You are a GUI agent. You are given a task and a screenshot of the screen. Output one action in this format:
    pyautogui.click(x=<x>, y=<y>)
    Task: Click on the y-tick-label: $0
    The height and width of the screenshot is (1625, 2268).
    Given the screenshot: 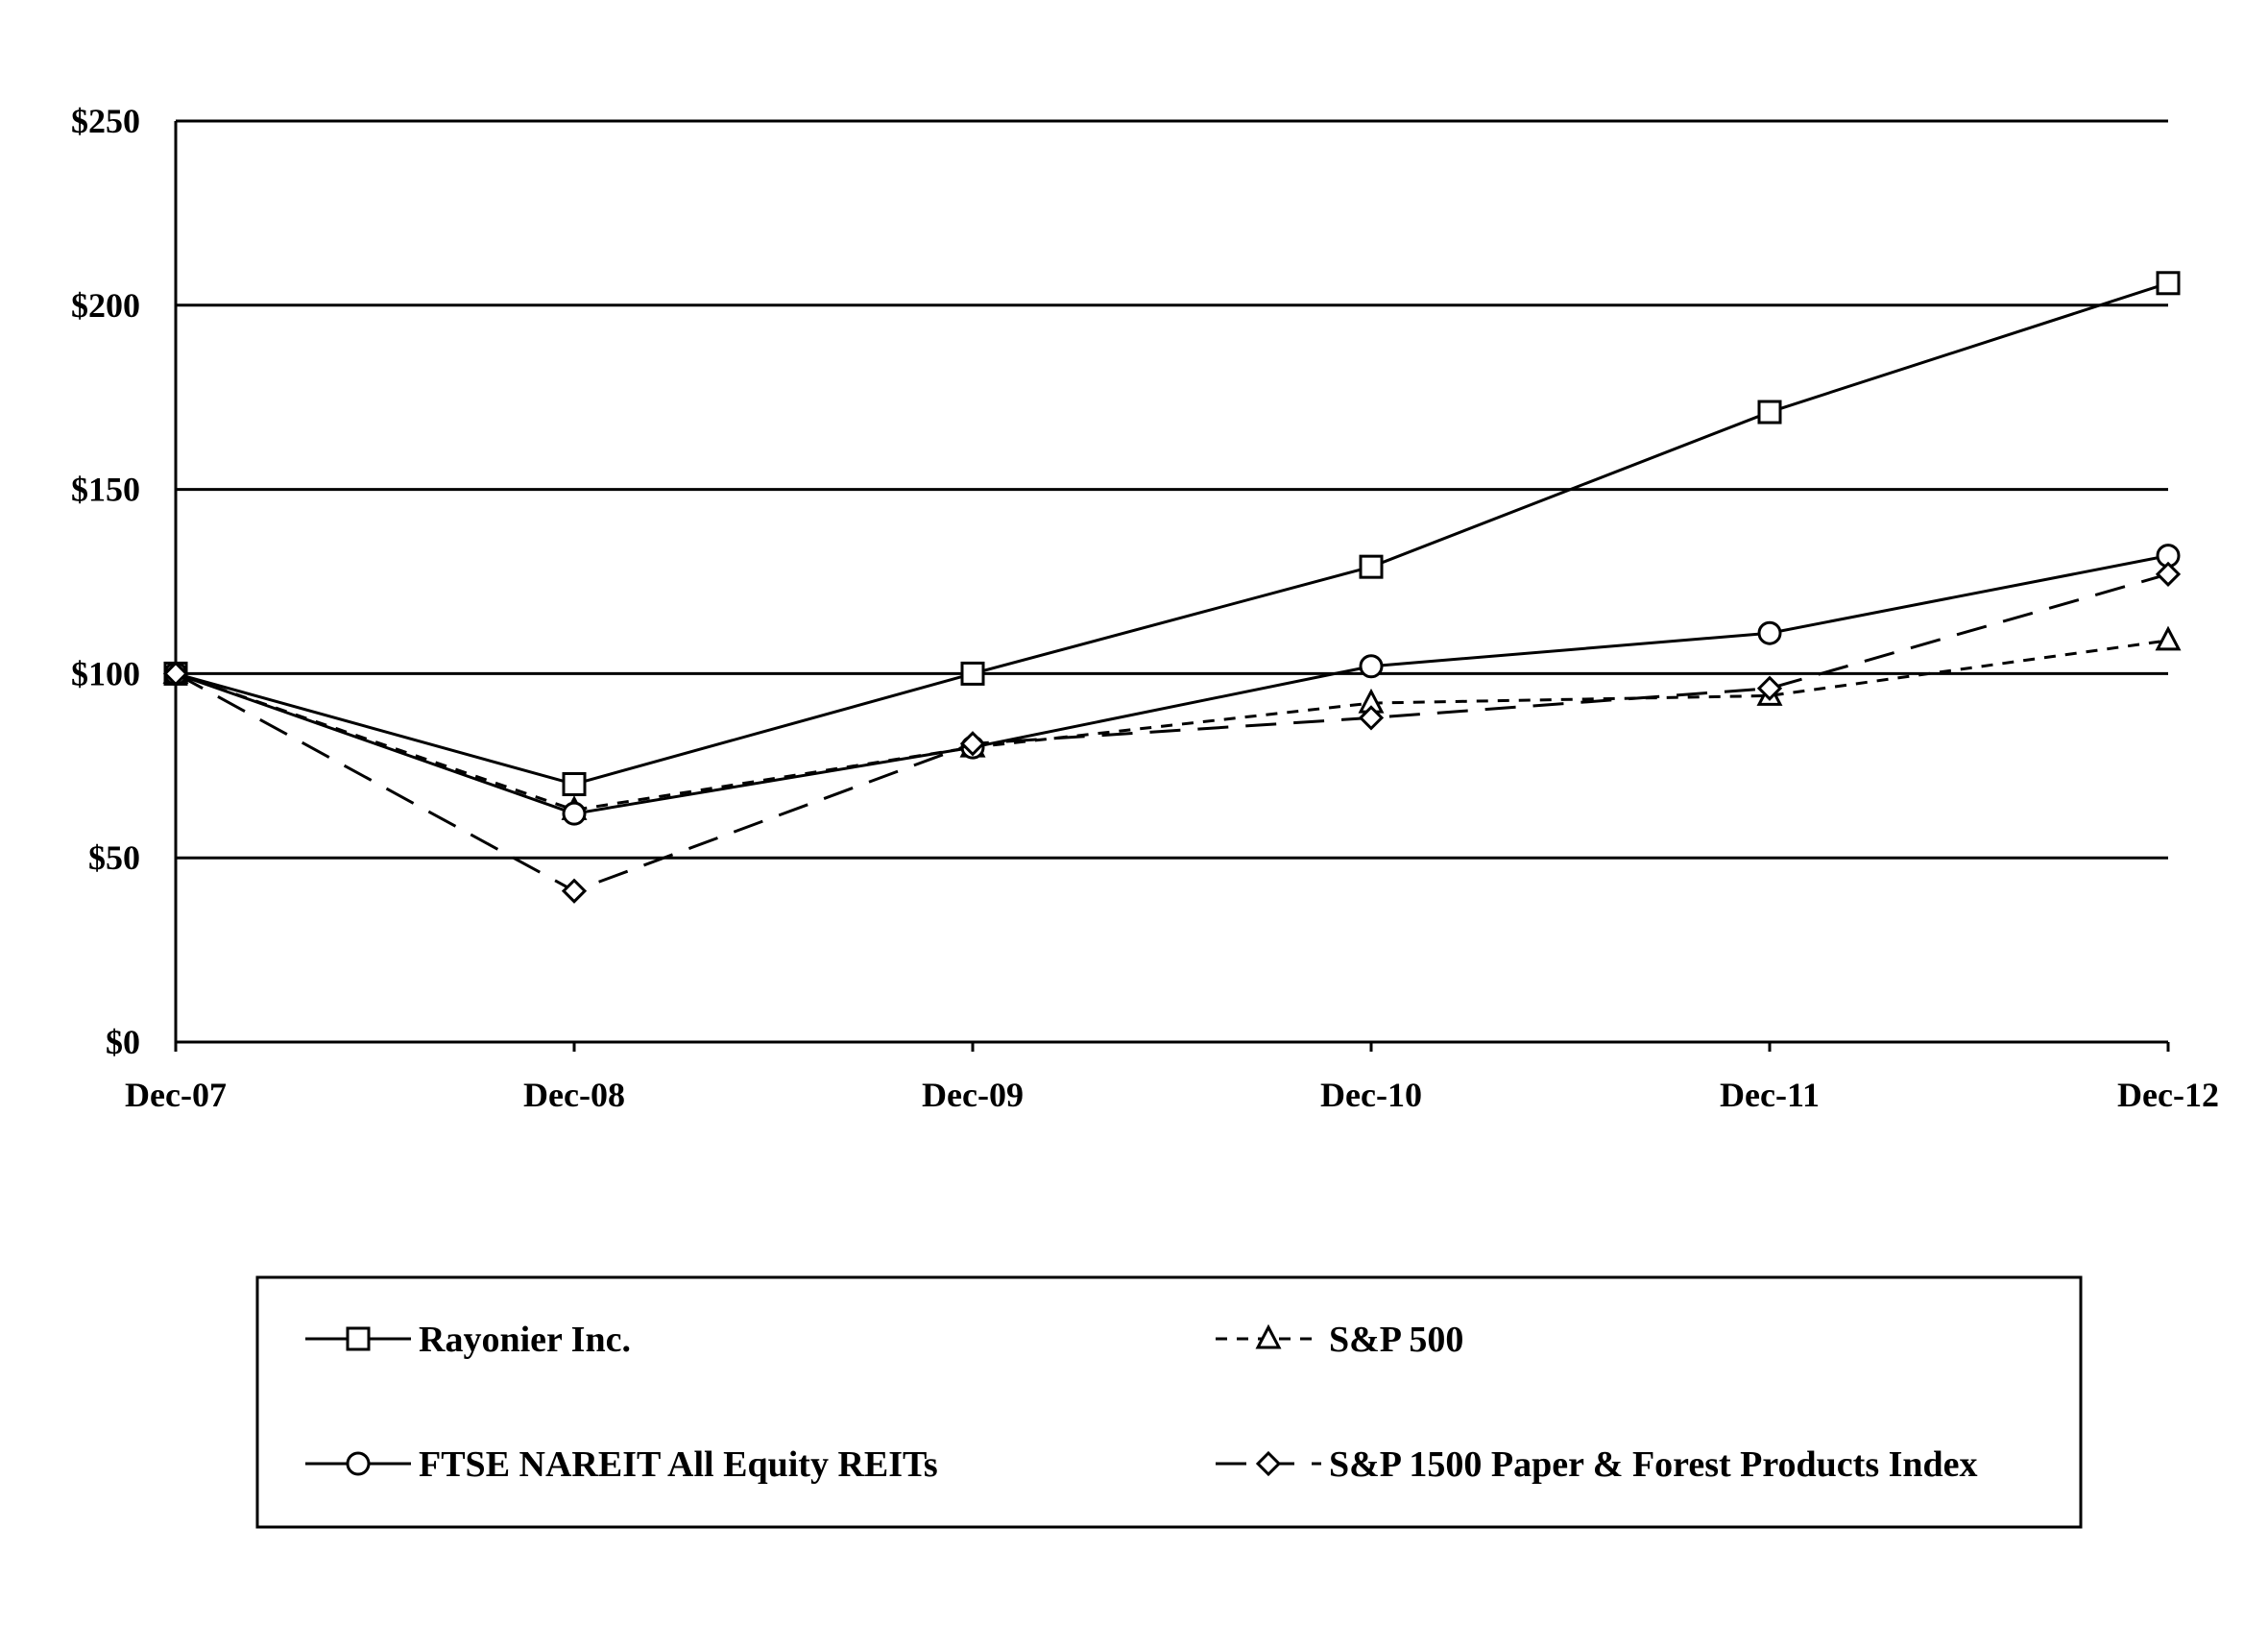 What is the action you would take?
    pyautogui.click(x=123, y=1042)
    